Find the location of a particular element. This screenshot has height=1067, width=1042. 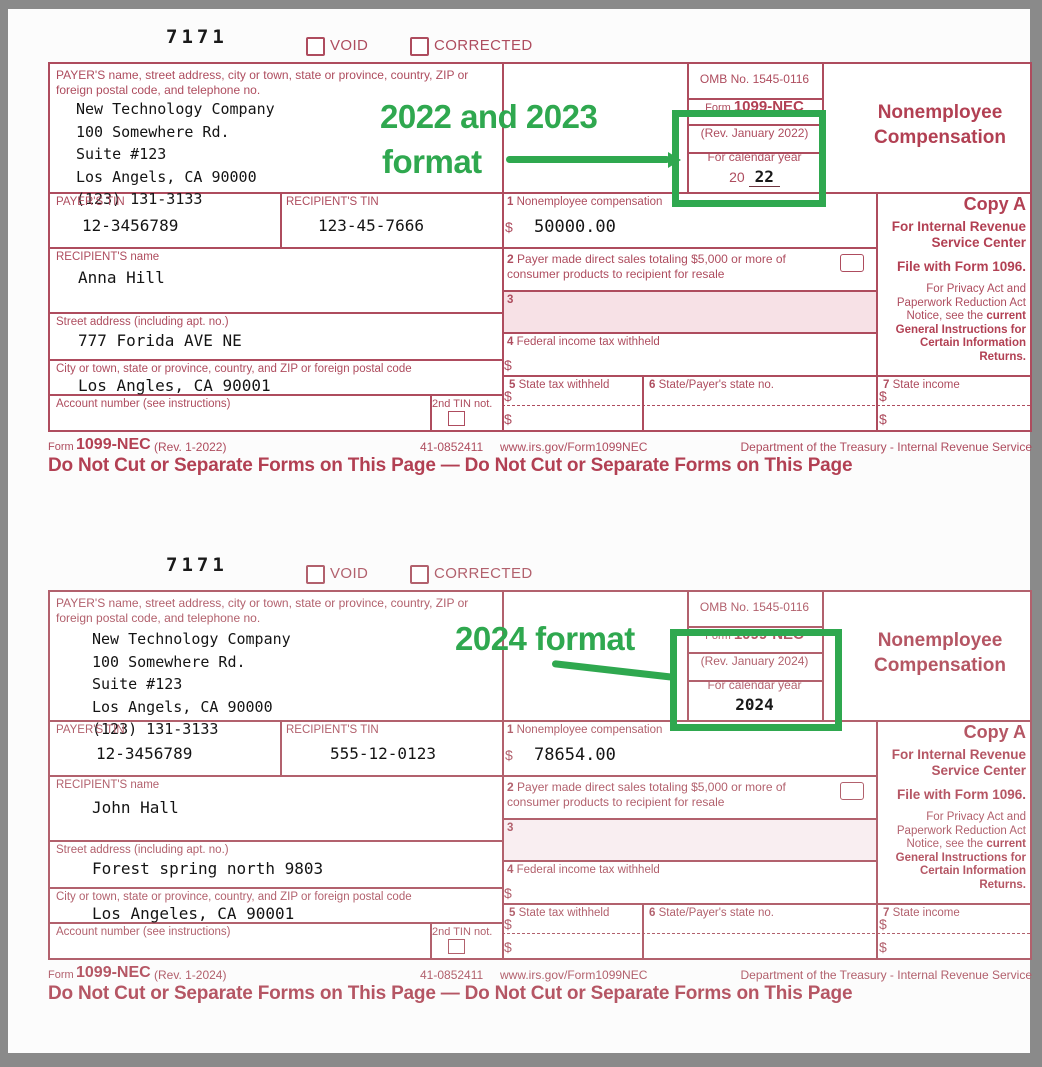

year-prefix: 20 is located at coordinates (737, 177).